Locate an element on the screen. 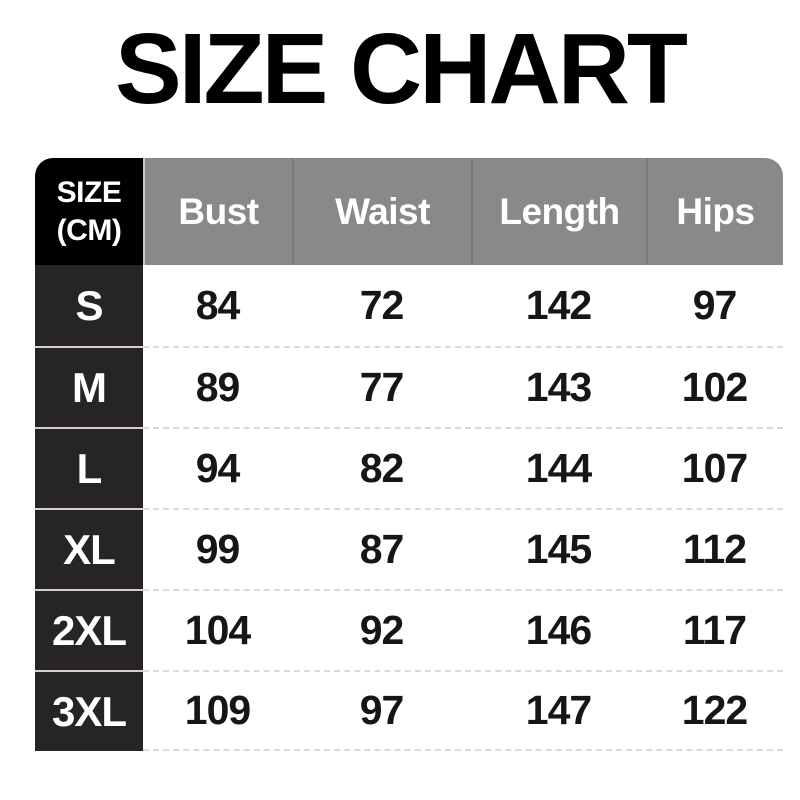 The height and width of the screenshot is (800, 800). bust-value: 89 is located at coordinates (218, 387).